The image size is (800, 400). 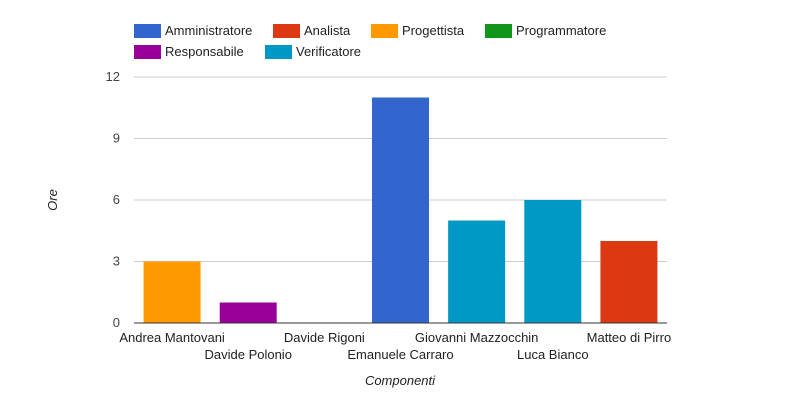 I want to click on legend-item: Analista, so click(x=312, y=30).